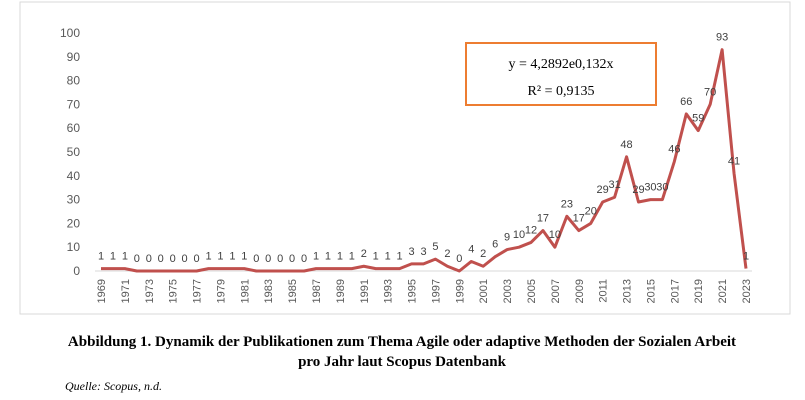 This screenshot has width=805, height=400. I want to click on x-tick-label: 1975, so click(174, 291).